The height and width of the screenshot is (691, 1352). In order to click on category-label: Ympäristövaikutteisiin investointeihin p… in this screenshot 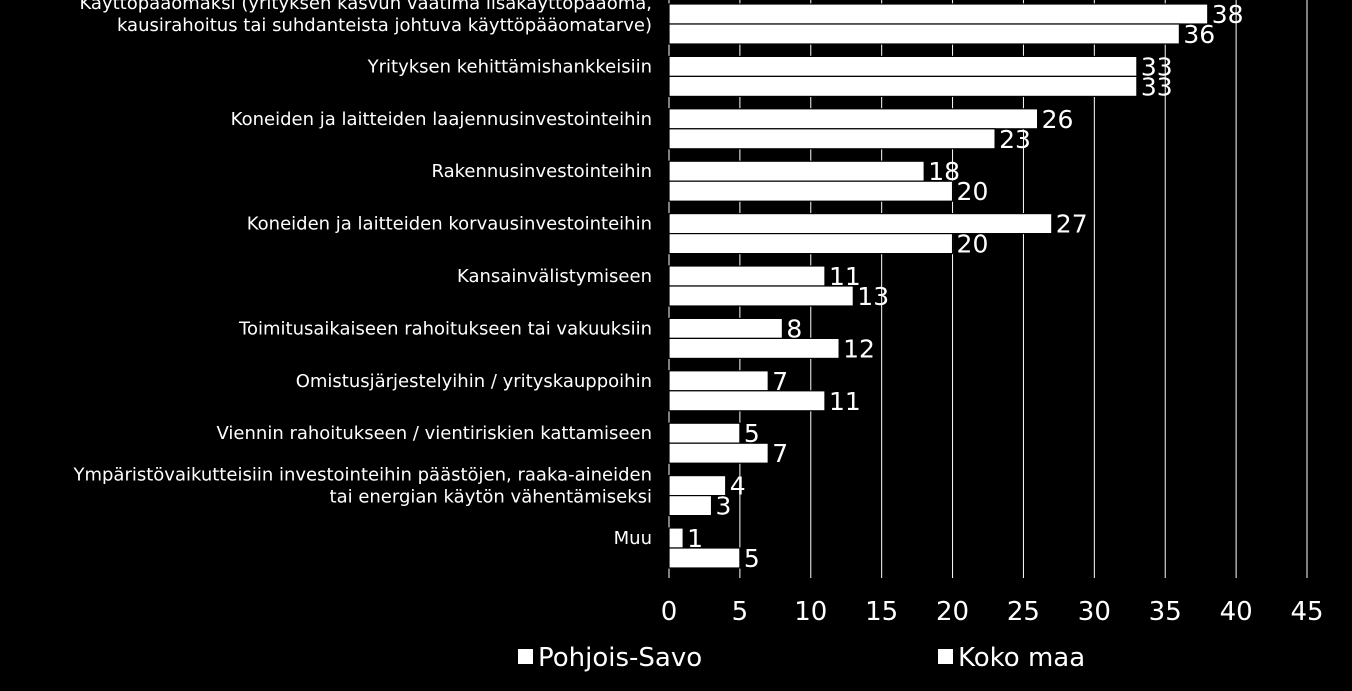, I will do `click(362, 475)`.